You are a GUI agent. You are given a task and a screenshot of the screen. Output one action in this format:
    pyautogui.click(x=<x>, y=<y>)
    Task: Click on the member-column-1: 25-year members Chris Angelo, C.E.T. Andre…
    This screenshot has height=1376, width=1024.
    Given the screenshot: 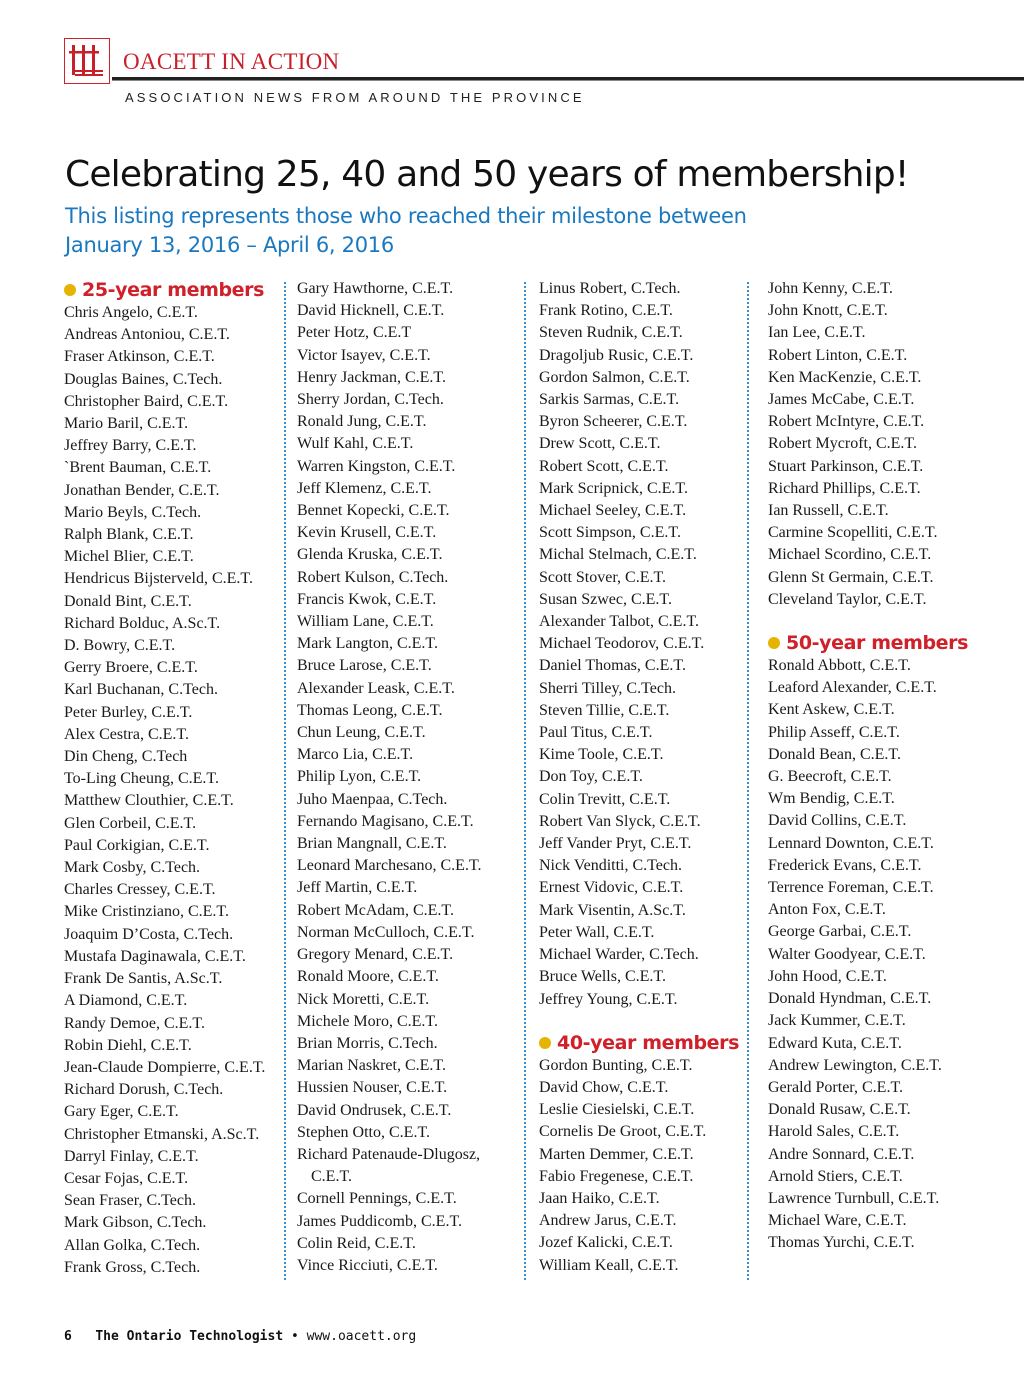 What is the action you would take?
    pyautogui.click(x=164, y=778)
    